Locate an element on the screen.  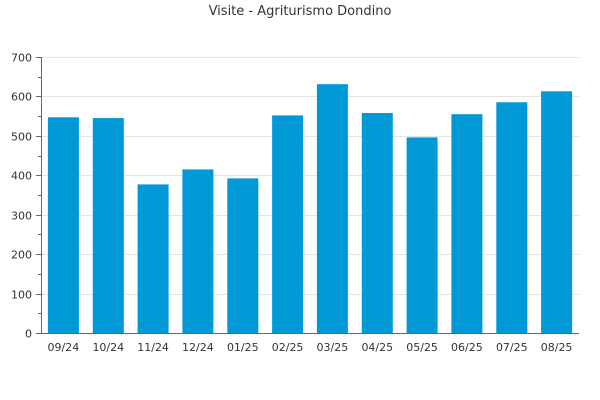
y-tick-label: 0 is located at coordinates (28, 334).